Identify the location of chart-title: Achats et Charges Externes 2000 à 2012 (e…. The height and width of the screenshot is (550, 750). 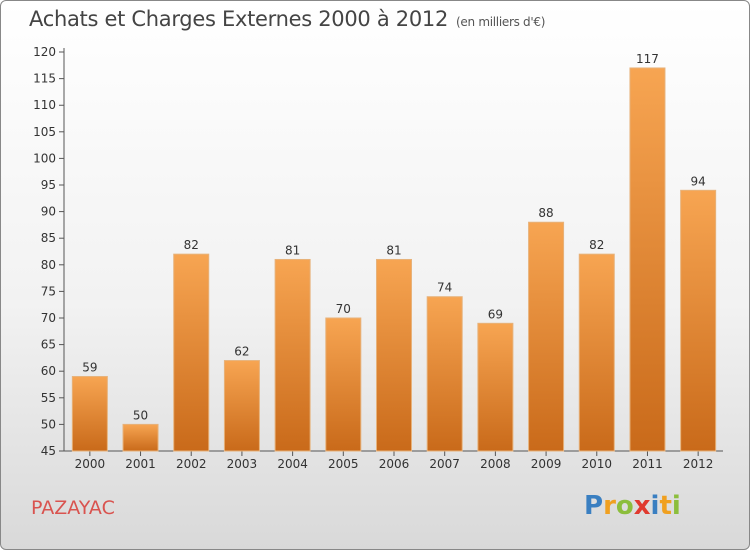
(287, 19).